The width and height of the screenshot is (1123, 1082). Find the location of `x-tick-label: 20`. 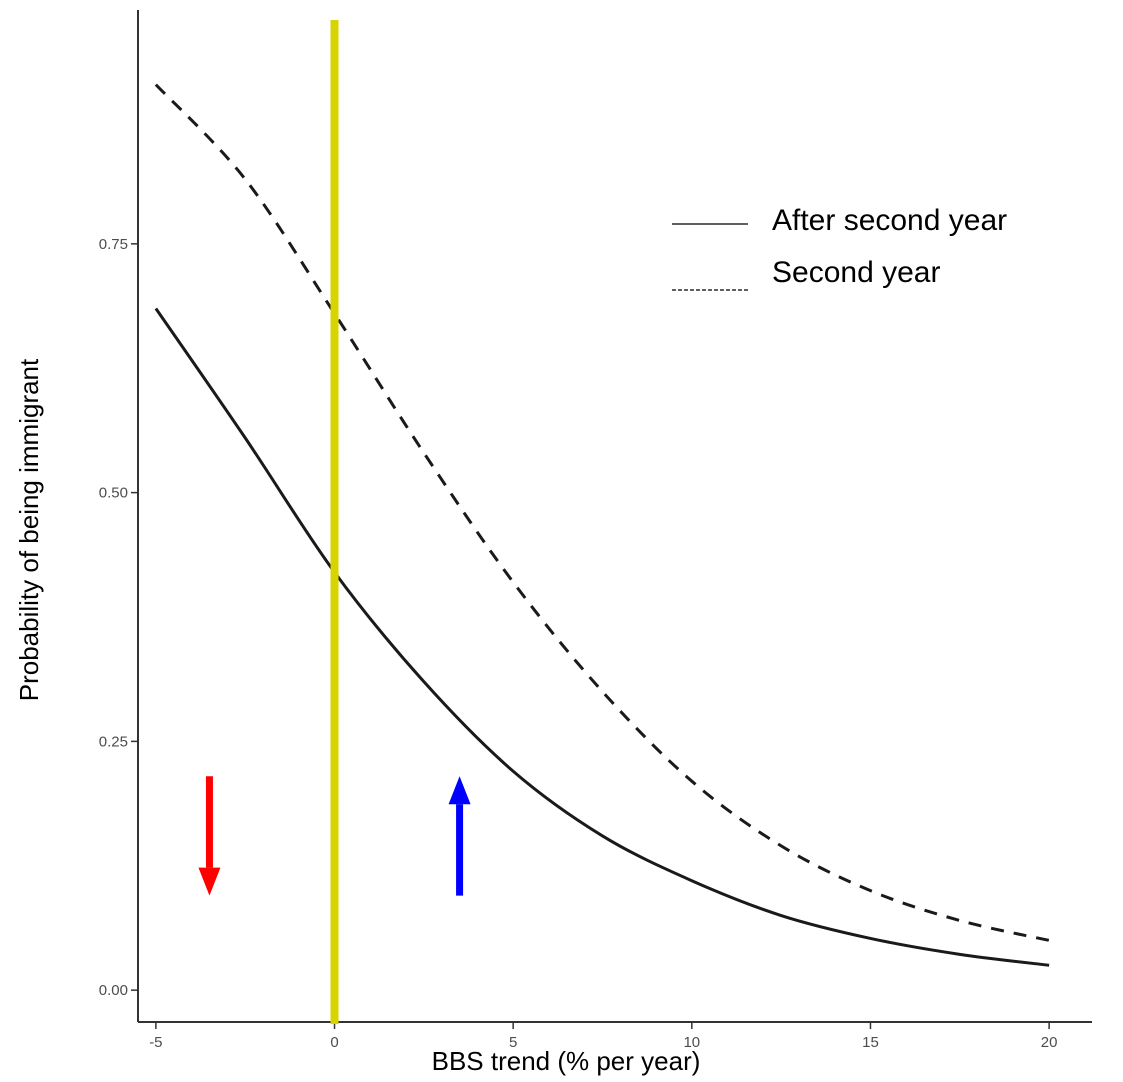

x-tick-label: 20 is located at coordinates (1049, 1042).